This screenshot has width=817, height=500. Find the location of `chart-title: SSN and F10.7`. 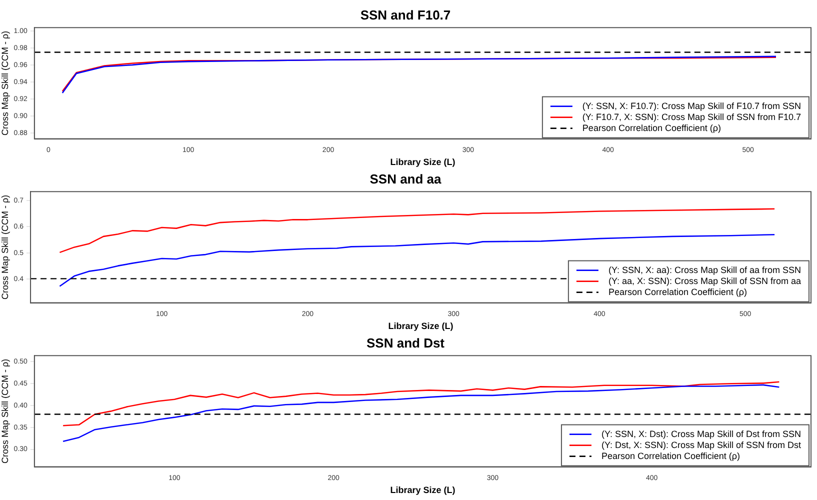

chart-title: SSN and F10.7 is located at coordinates (405, 14).